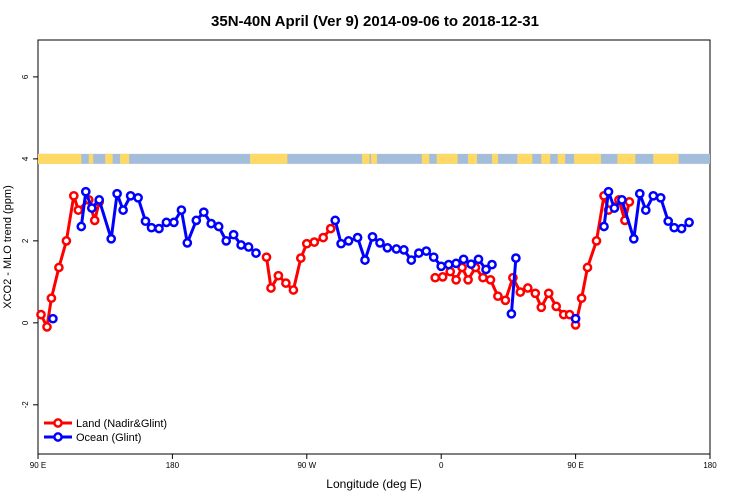  Describe the element at coordinates (306, 465) in the screenshot. I see `x-tick-label: 90 W` at that location.